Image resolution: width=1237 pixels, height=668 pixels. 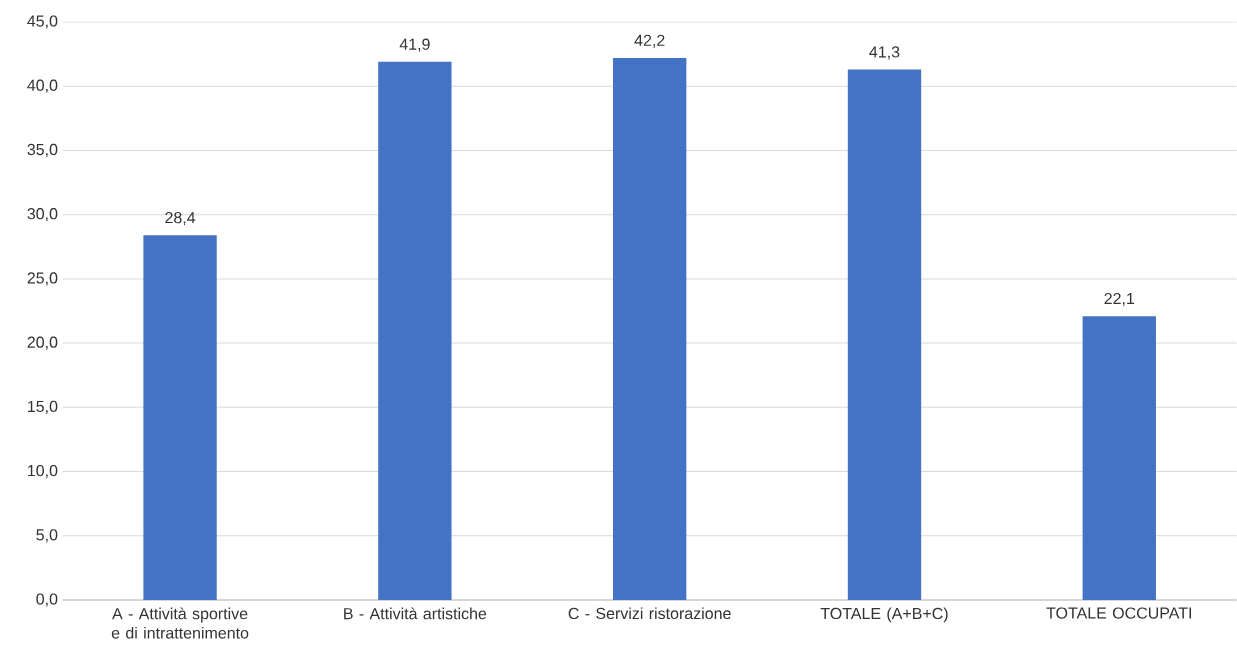 I want to click on x-tick-label: TOTALE OCCUPATI, so click(x=1118, y=613).